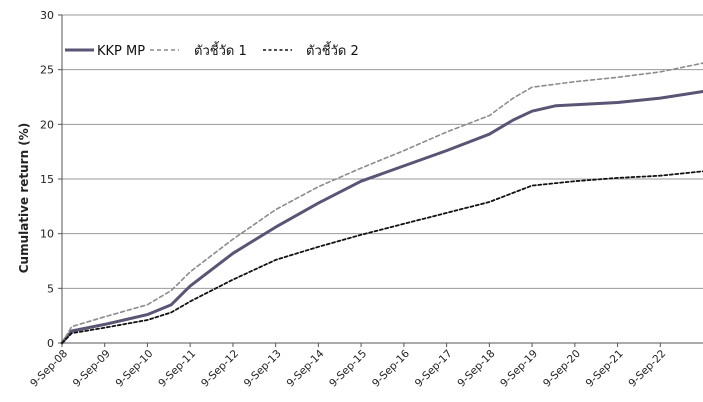 This screenshot has height=402, width=703. I want to click on x-tick-label: 9-Sep-11, so click(177, 369).